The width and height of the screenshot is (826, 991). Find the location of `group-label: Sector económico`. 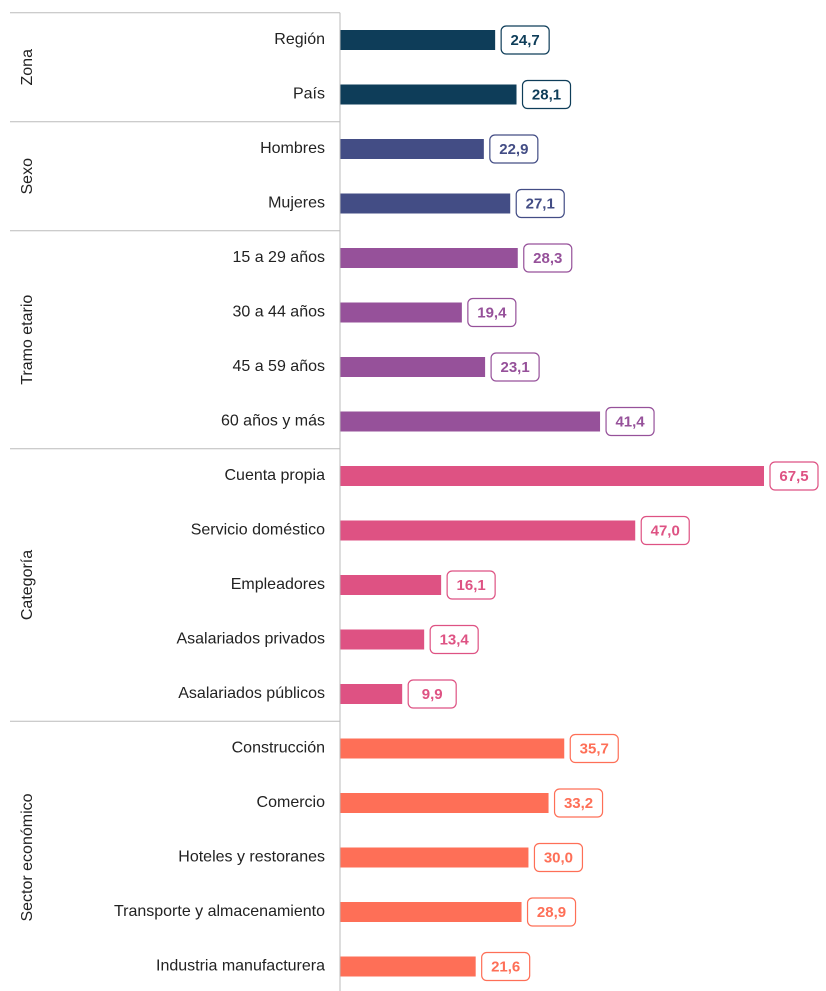

group-label: Sector económico is located at coordinates (27, 857).